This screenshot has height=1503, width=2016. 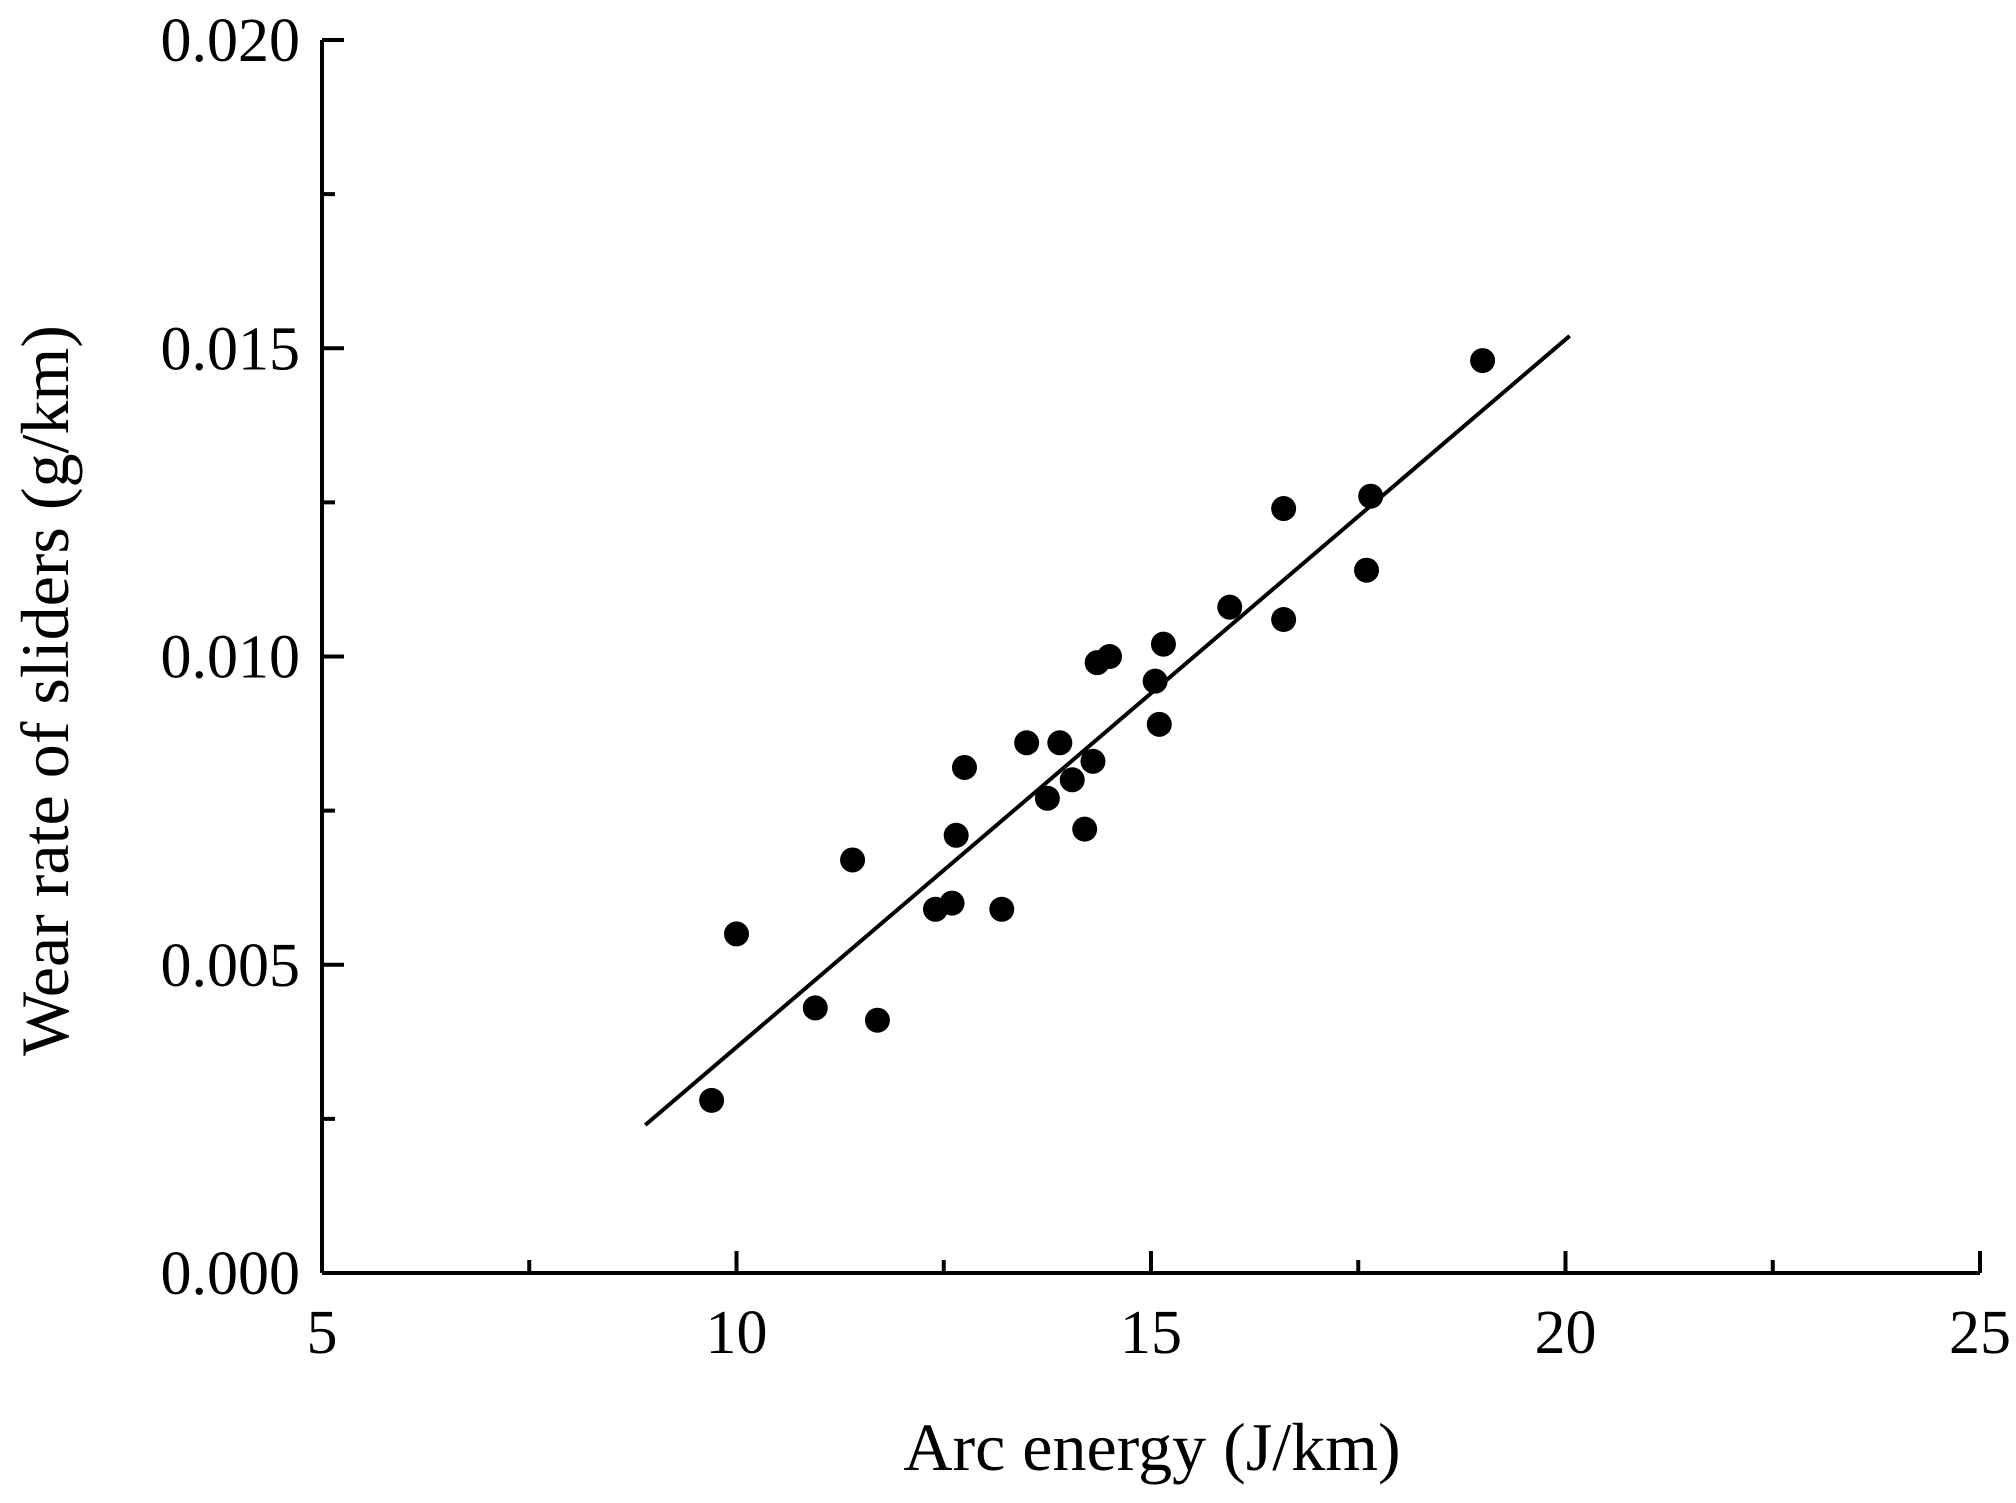 What do you see at coordinates (231, 966) in the screenshot?
I see `y-tick-label: 0.005` at bounding box center [231, 966].